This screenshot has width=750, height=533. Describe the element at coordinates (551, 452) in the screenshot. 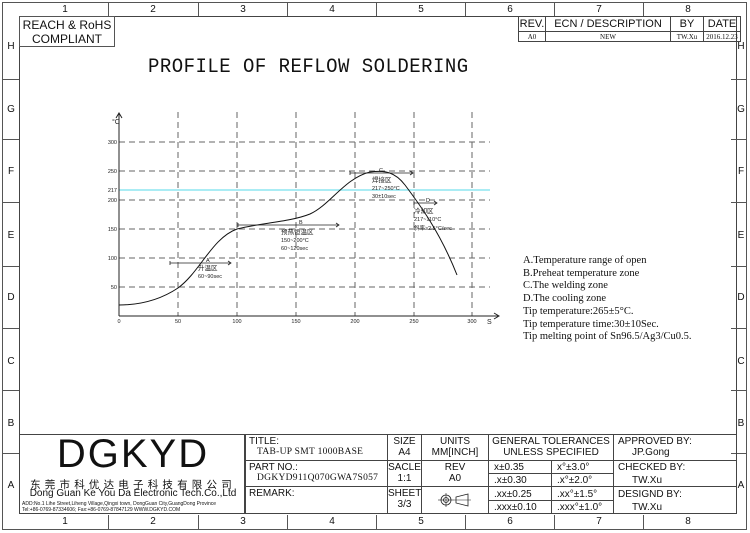

I see `tolerances-header2: UNLESS SPECIFIED` at that location.